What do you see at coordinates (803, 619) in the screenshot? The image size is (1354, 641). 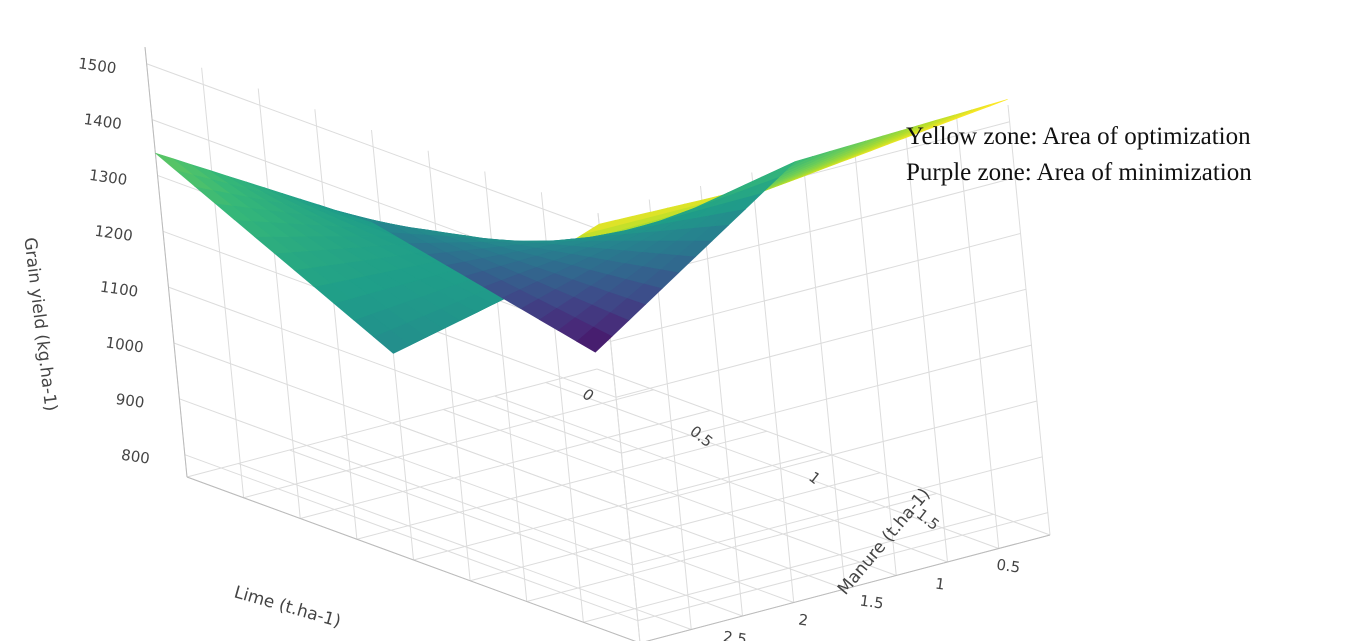 I see `y-tick-label: 2` at bounding box center [803, 619].